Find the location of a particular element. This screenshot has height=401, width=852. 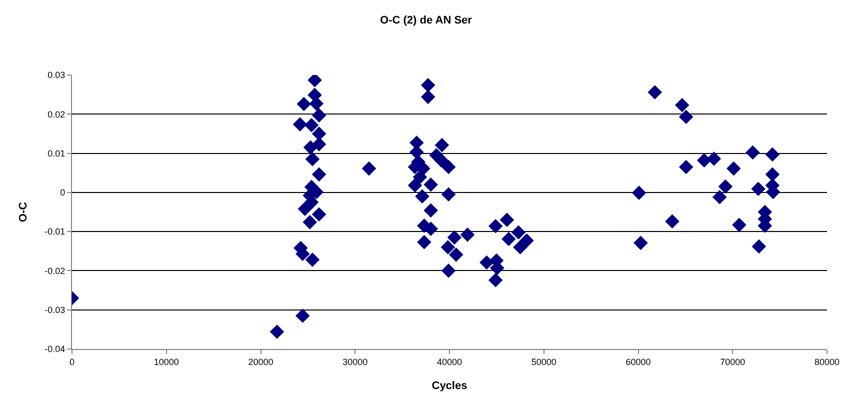

y-tick-label: -0.01 is located at coordinates (55, 231).